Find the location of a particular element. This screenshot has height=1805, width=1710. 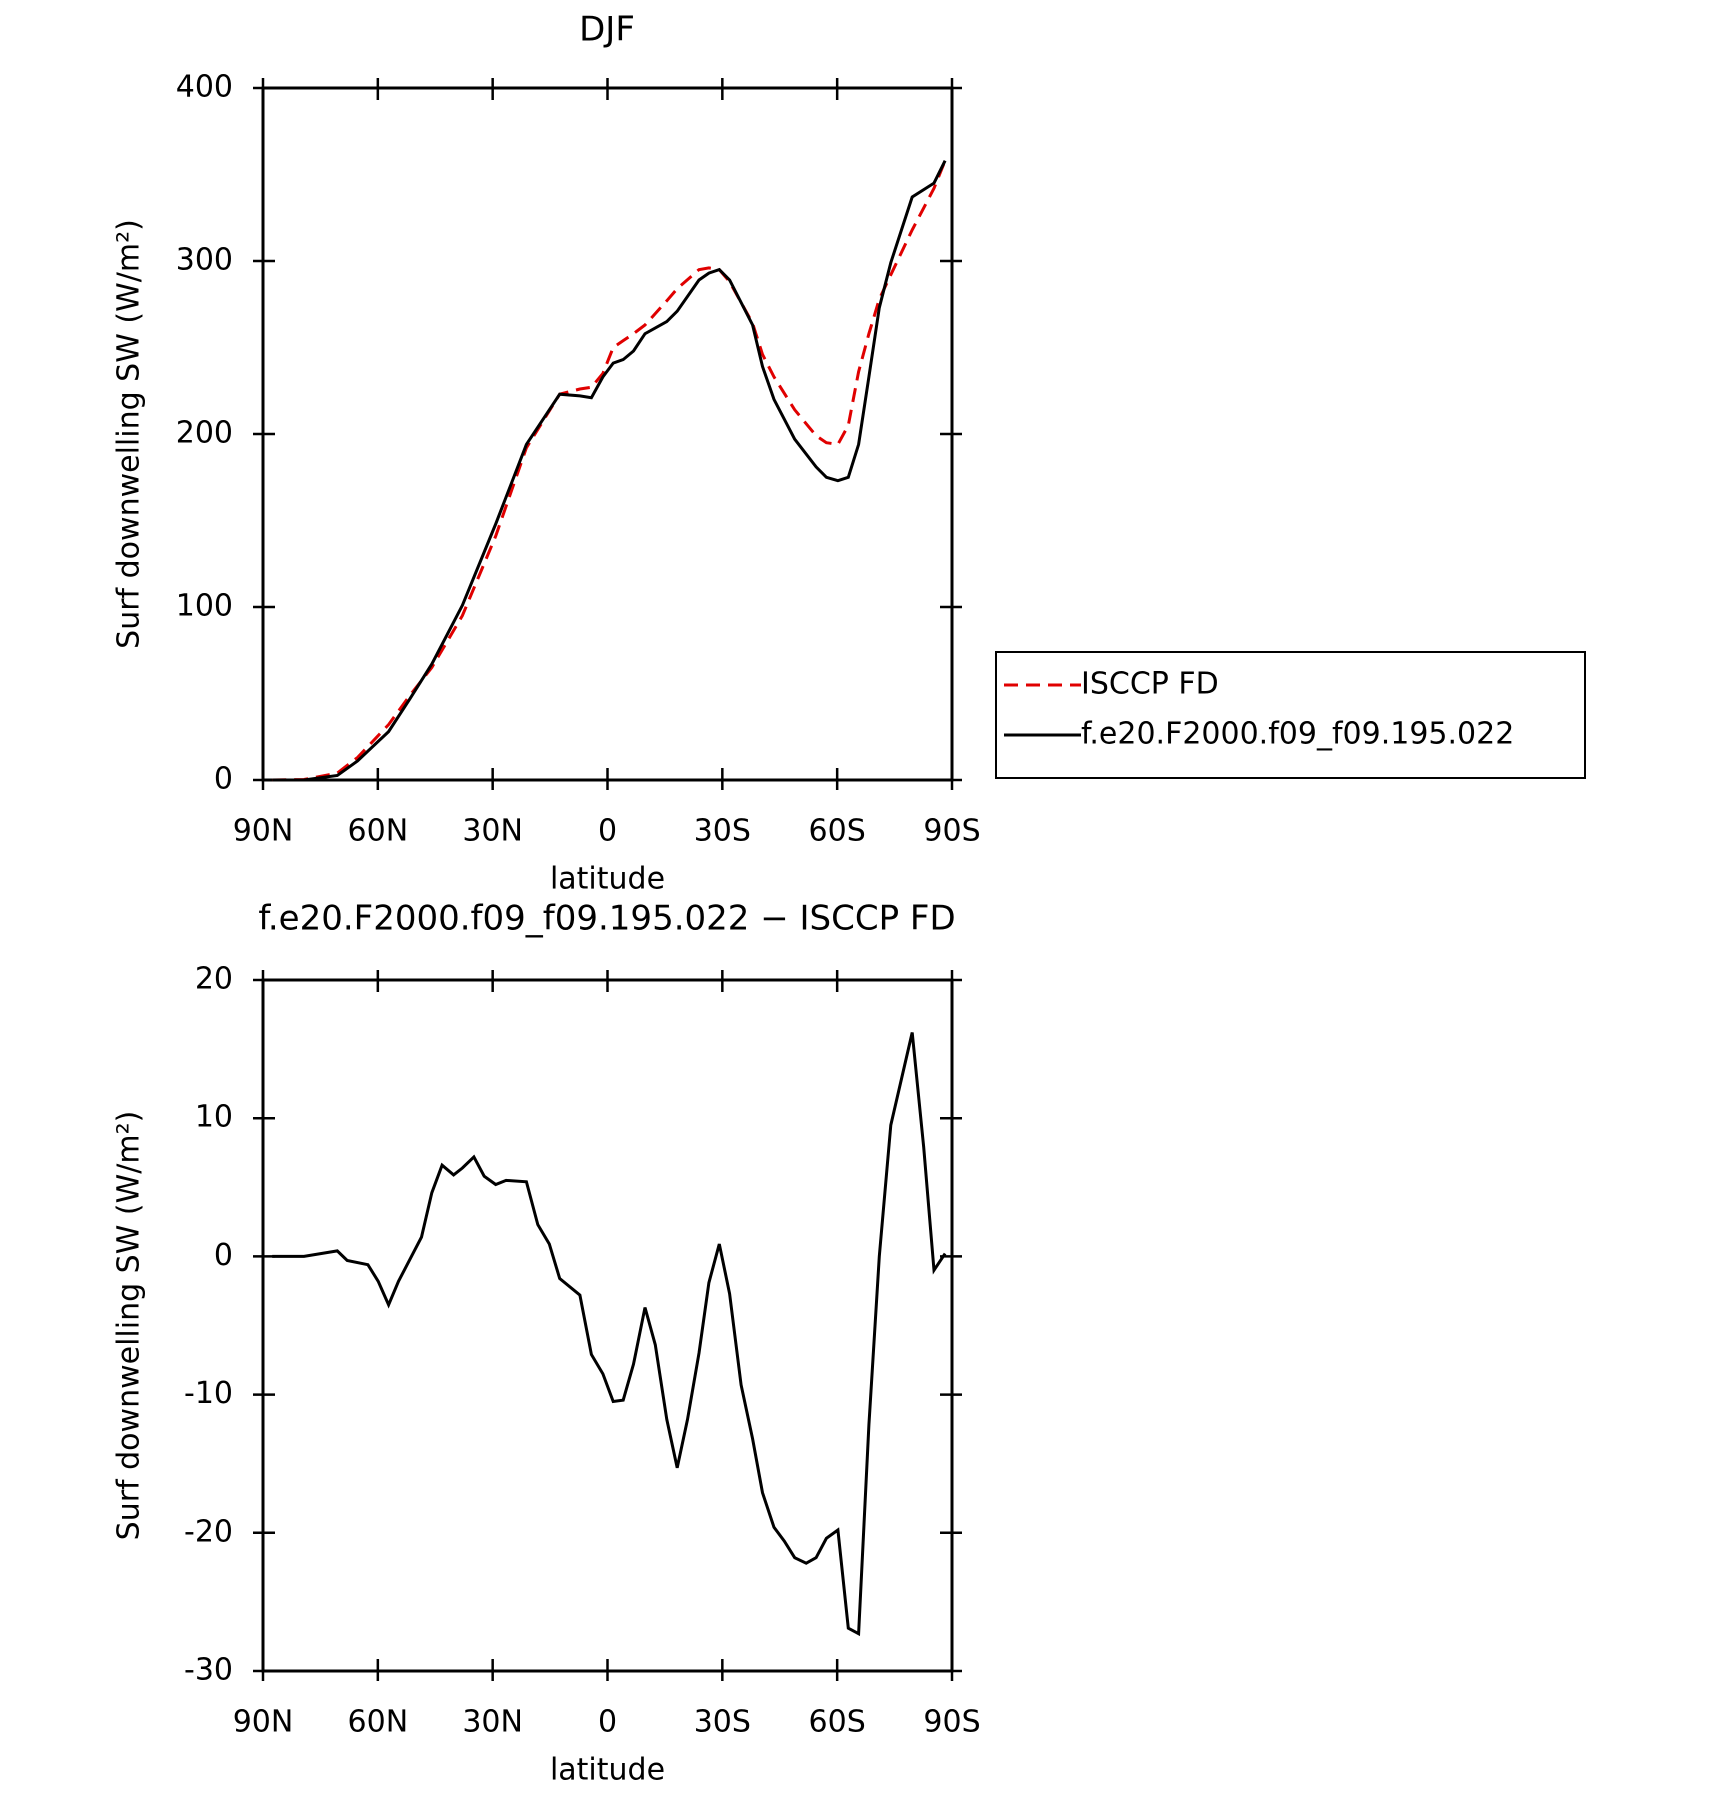

y-tick-label: -30 is located at coordinates (208, 1670).